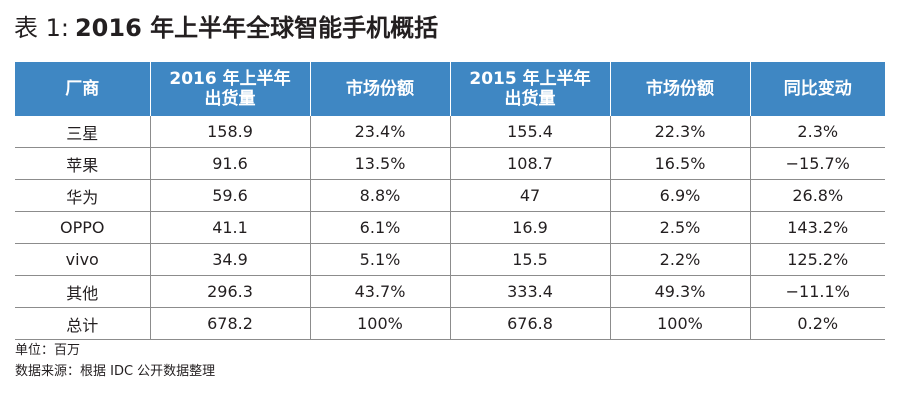  I want to click on unit-note: 单位：百万, so click(48, 350).